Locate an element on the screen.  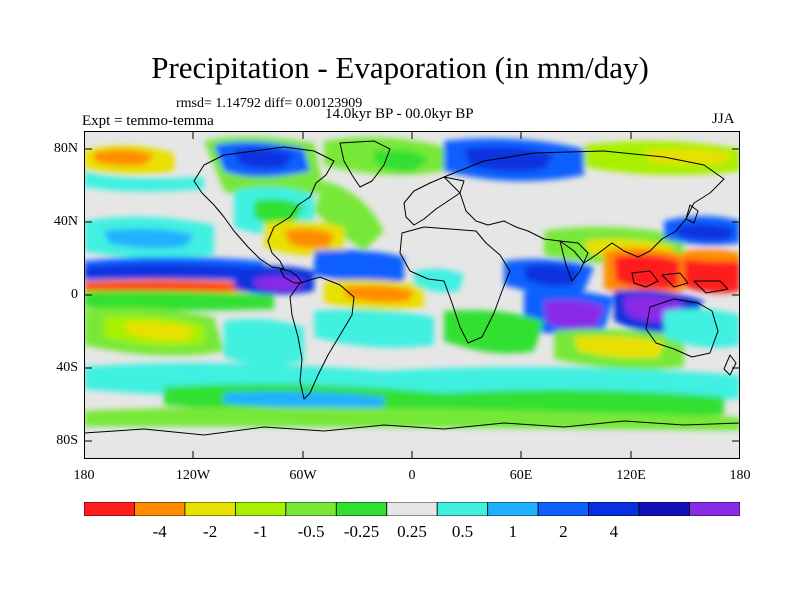
colorbar-label-6: 0.5 is located at coordinates (462, 531).